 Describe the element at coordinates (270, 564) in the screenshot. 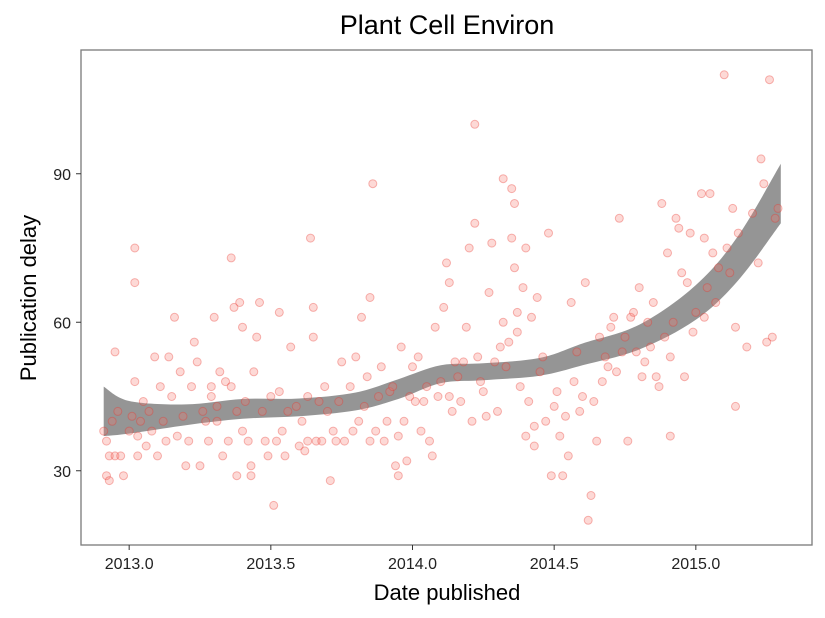

I see `x-tick-label: 2013.5` at that location.